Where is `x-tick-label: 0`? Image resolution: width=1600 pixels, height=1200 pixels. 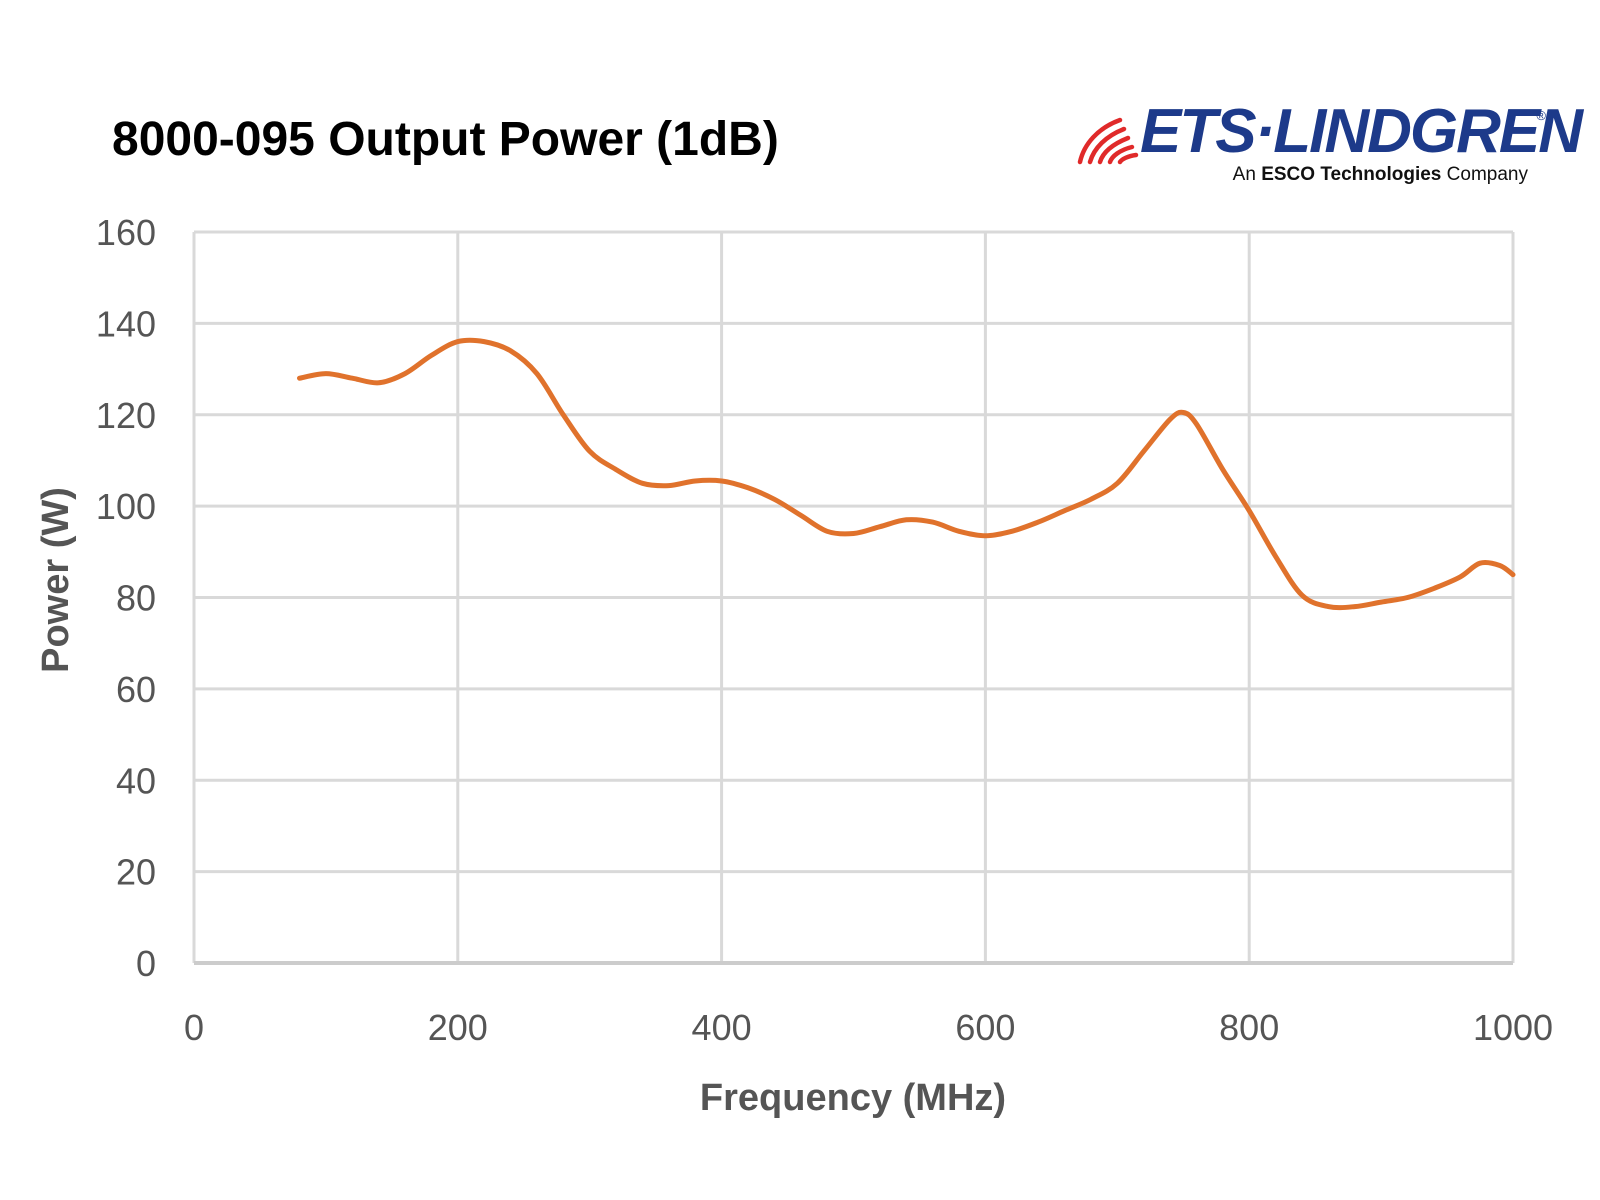
x-tick-label: 0 is located at coordinates (194, 1027).